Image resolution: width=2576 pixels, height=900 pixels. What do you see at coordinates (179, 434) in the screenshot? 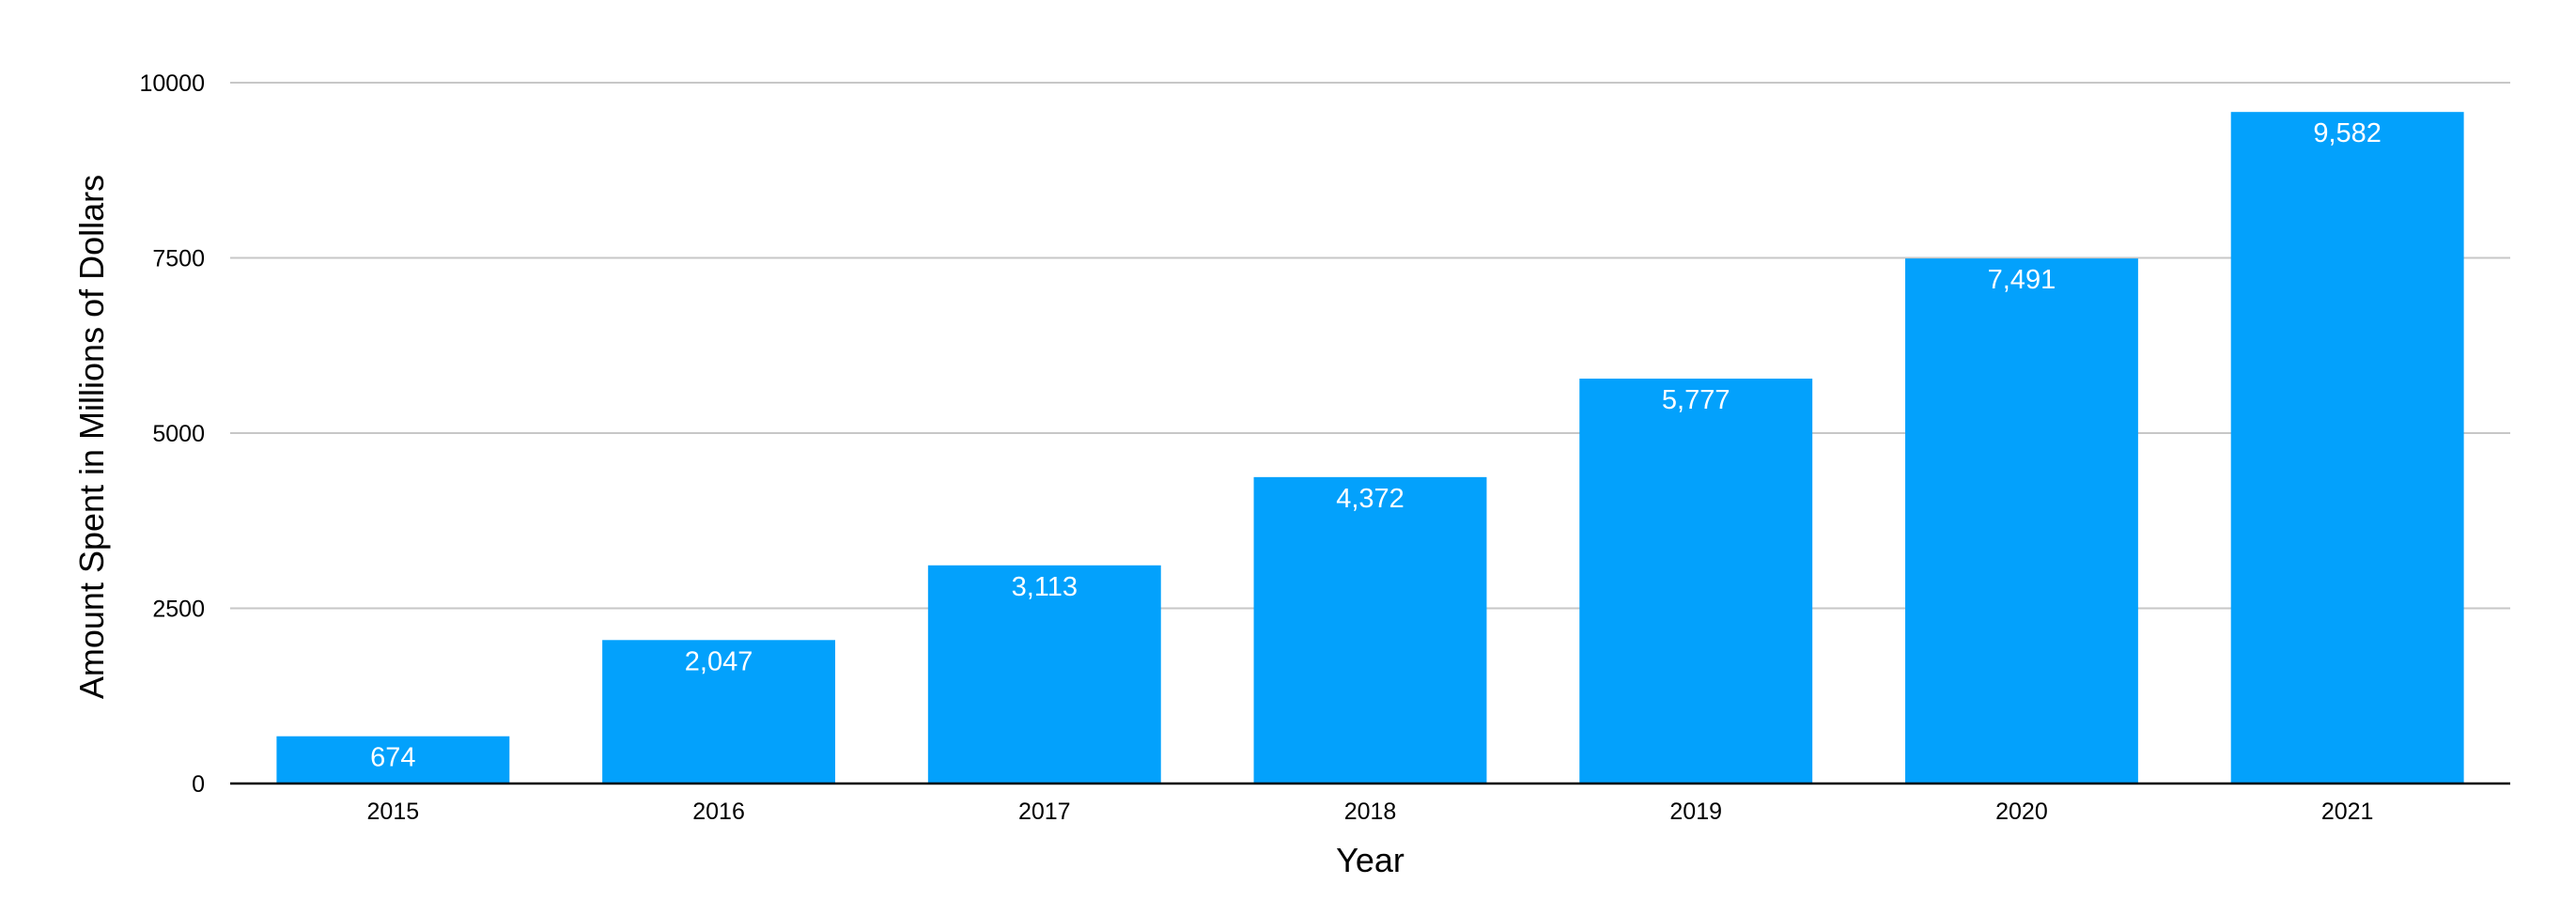
I see `y-tick-label: 5000` at bounding box center [179, 434].